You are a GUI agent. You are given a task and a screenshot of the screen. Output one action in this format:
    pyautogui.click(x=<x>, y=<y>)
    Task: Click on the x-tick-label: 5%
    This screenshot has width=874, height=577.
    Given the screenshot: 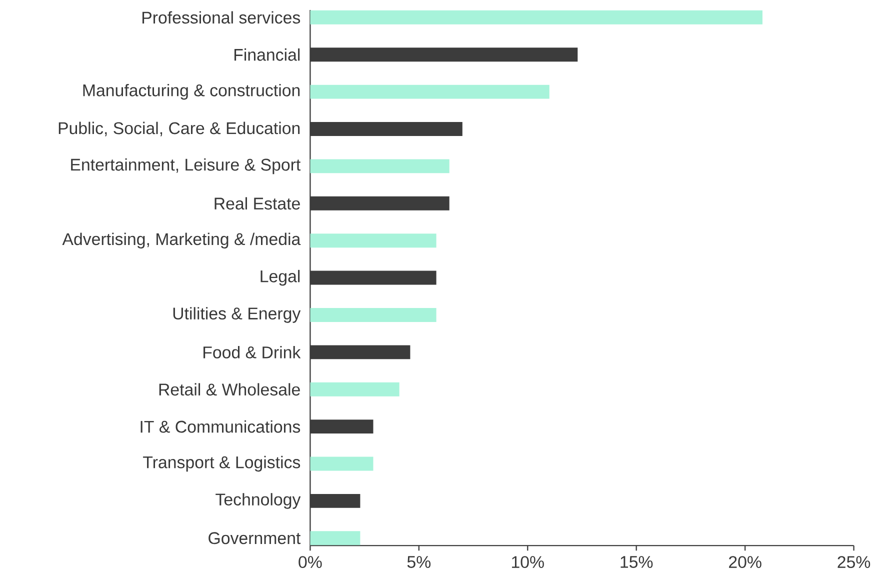 What is the action you would take?
    pyautogui.click(x=419, y=562)
    